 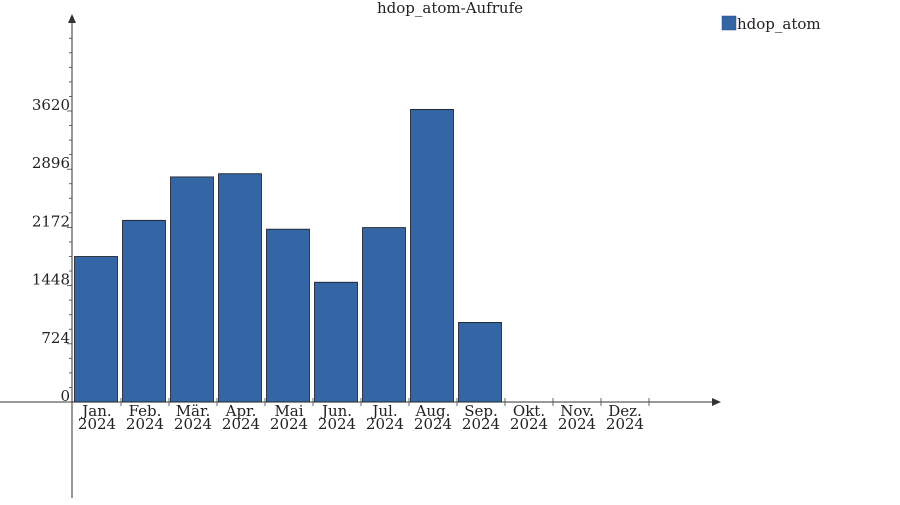 I want to click on chart-title: hdop_atom-Aufrufe, so click(x=450, y=8).